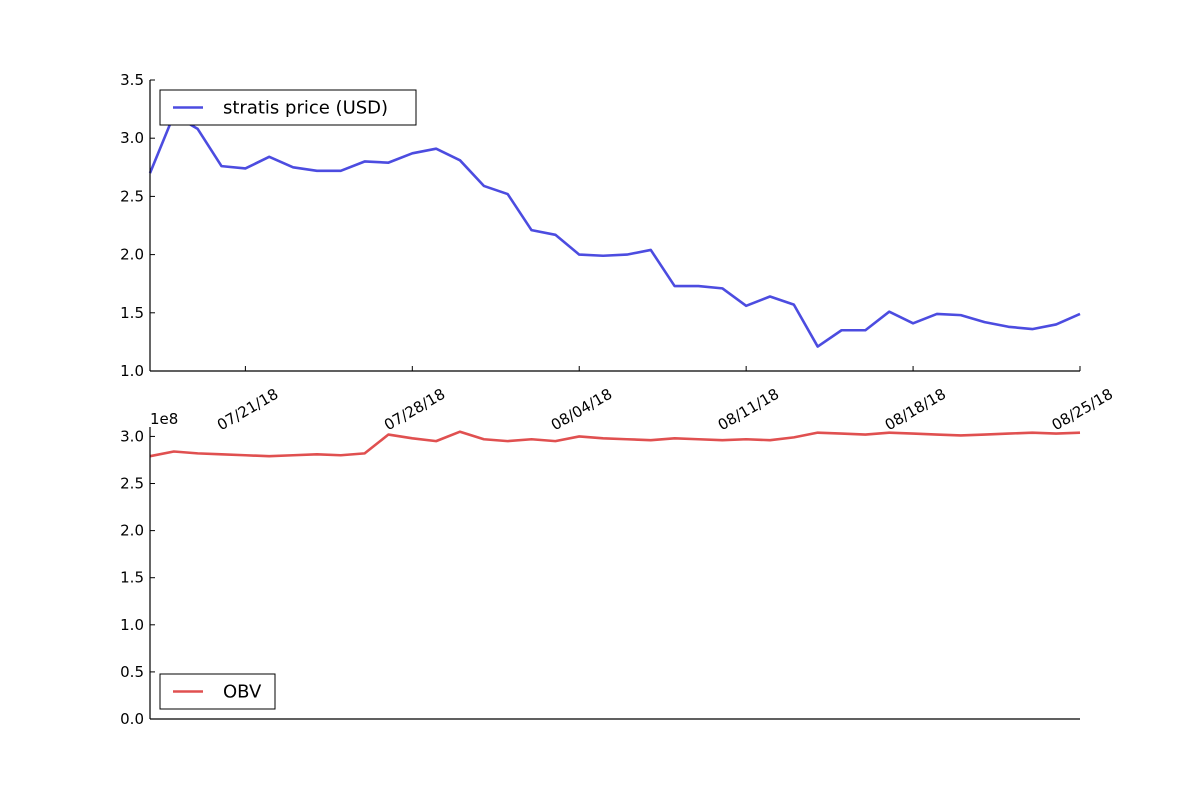 The height and width of the screenshot is (804, 1200). What do you see at coordinates (915, 409) in the screenshot?
I see `x-tick-label: 08/18/18` at bounding box center [915, 409].